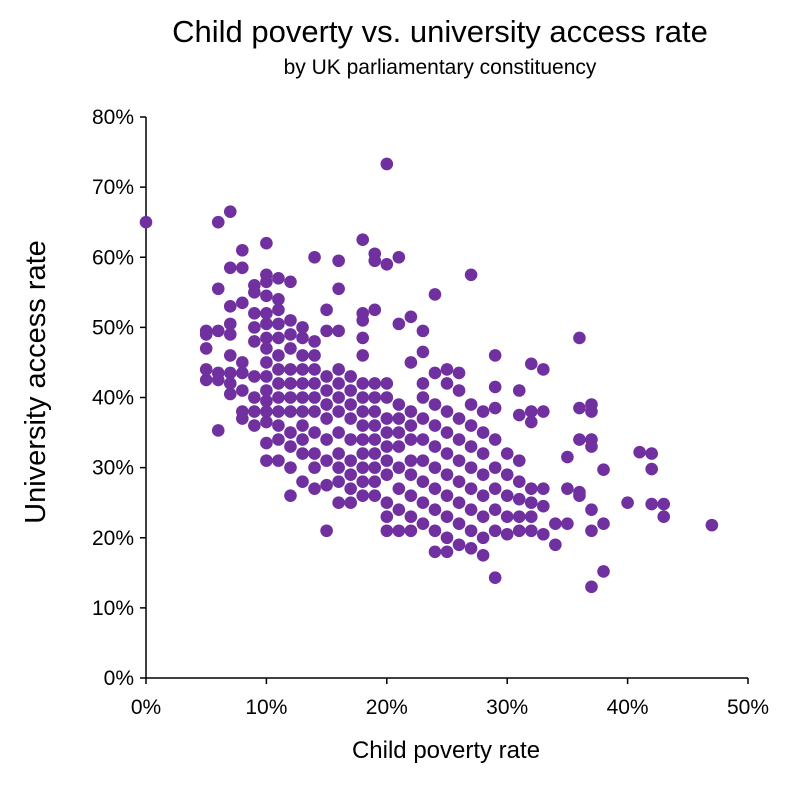 Image resolution: width=800 pixels, height=788 pixels. Describe the element at coordinates (266, 707) in the screenshot. I see `x-tick-label: 10%` at that location.